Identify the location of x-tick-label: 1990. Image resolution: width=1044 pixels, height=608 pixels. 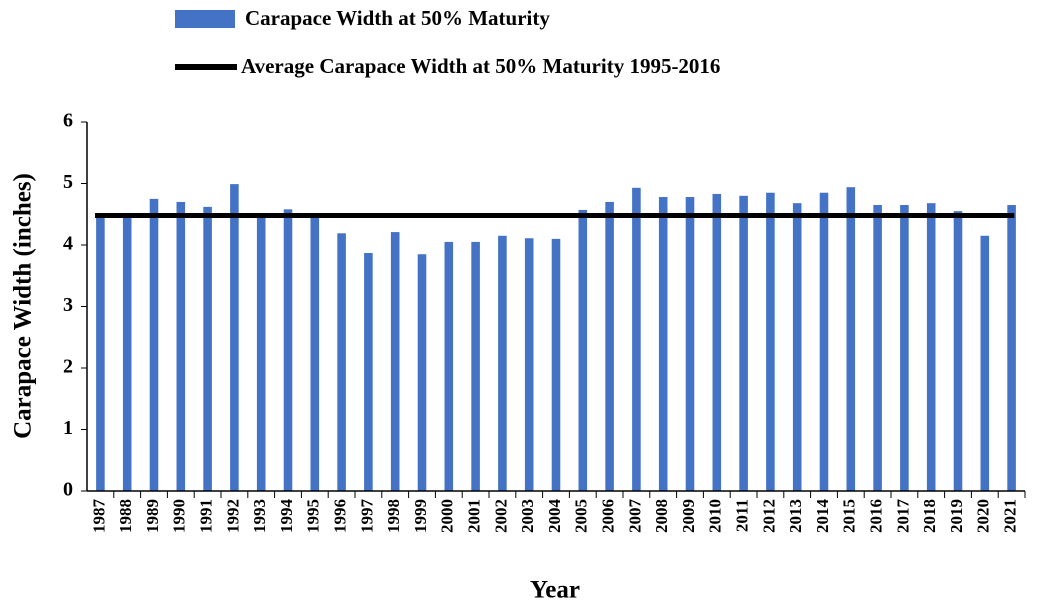
(179, 516).